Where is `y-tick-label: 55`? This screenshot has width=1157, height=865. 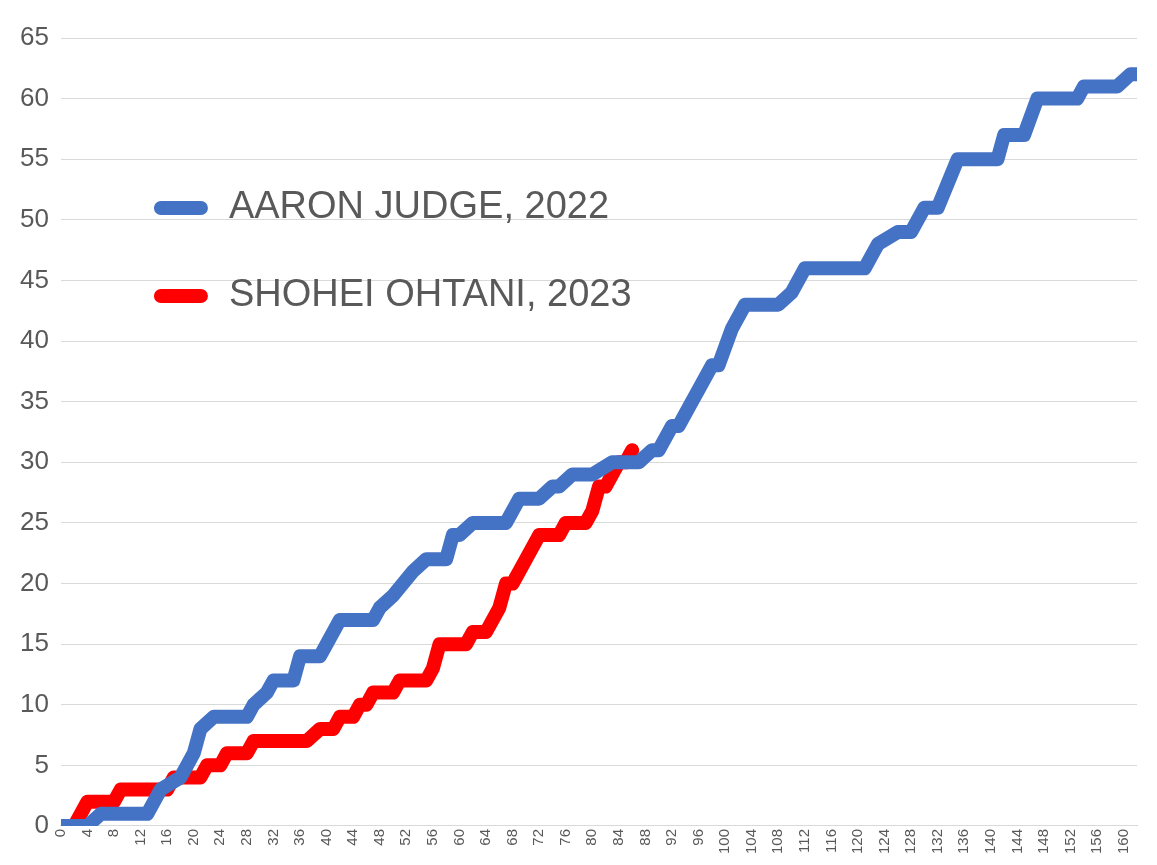 y-tick-label: 55 is located at coordinates (34, 157).